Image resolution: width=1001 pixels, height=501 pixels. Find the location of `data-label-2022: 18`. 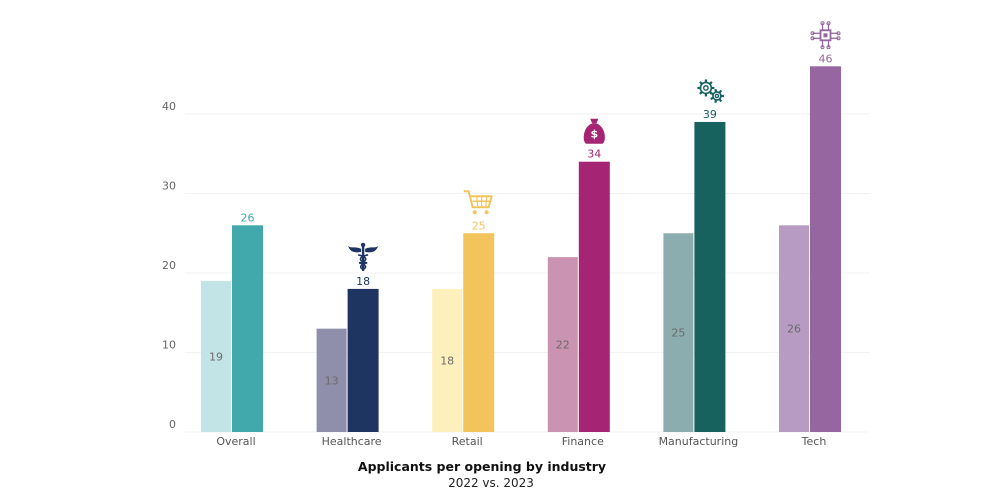

data-label-2022: 18 is located at coordinates (447, 360).